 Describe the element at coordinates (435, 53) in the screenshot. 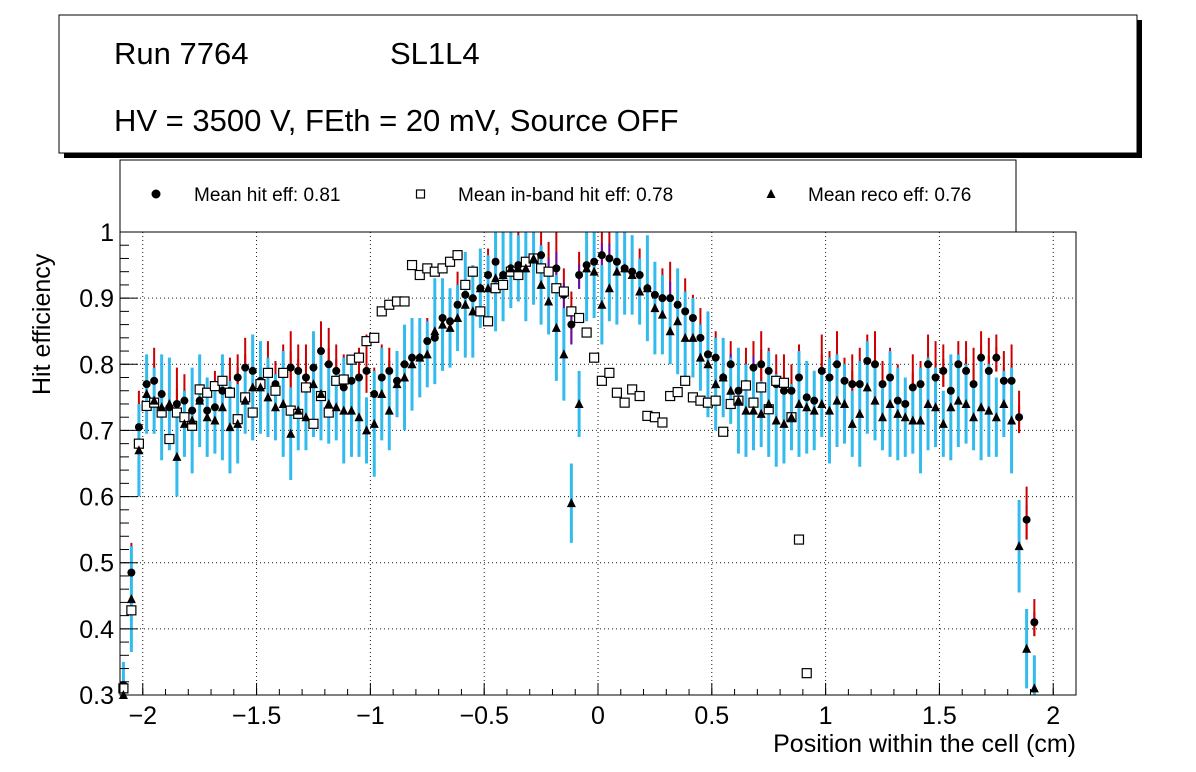

I see `layer-label: SL1L4` at that location.